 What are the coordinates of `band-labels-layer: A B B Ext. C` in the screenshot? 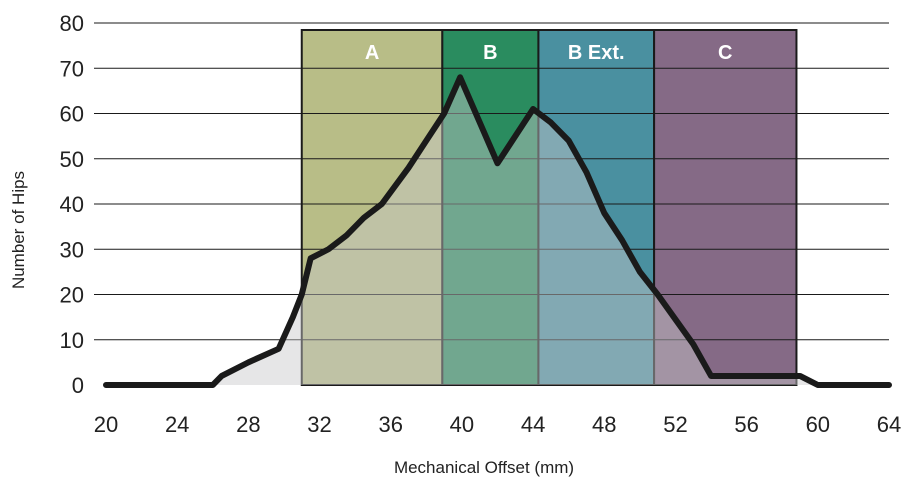 It's located at (549, 53).